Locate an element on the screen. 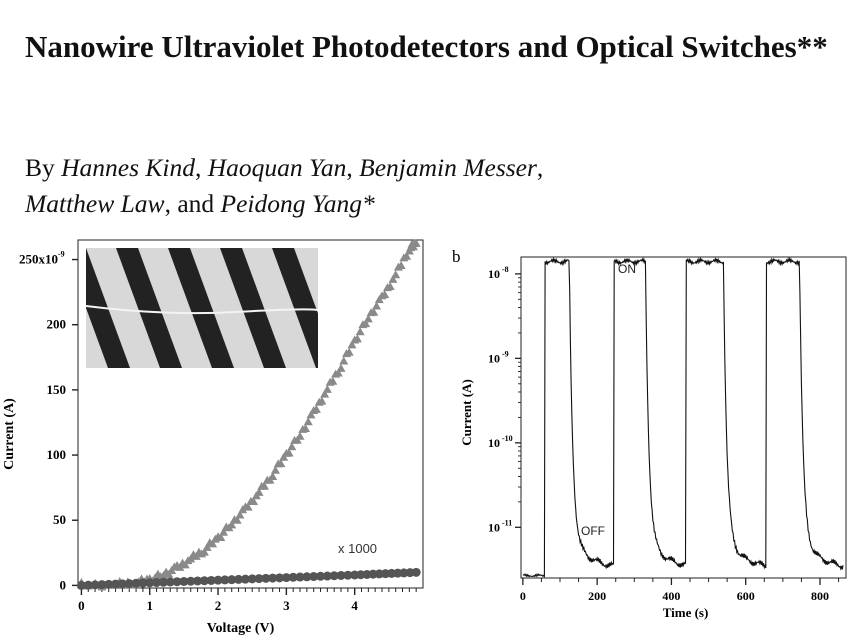 The height and width of the screenshot is (637, 866). x-tick-label: 200 is located at coordinates (597, 596).